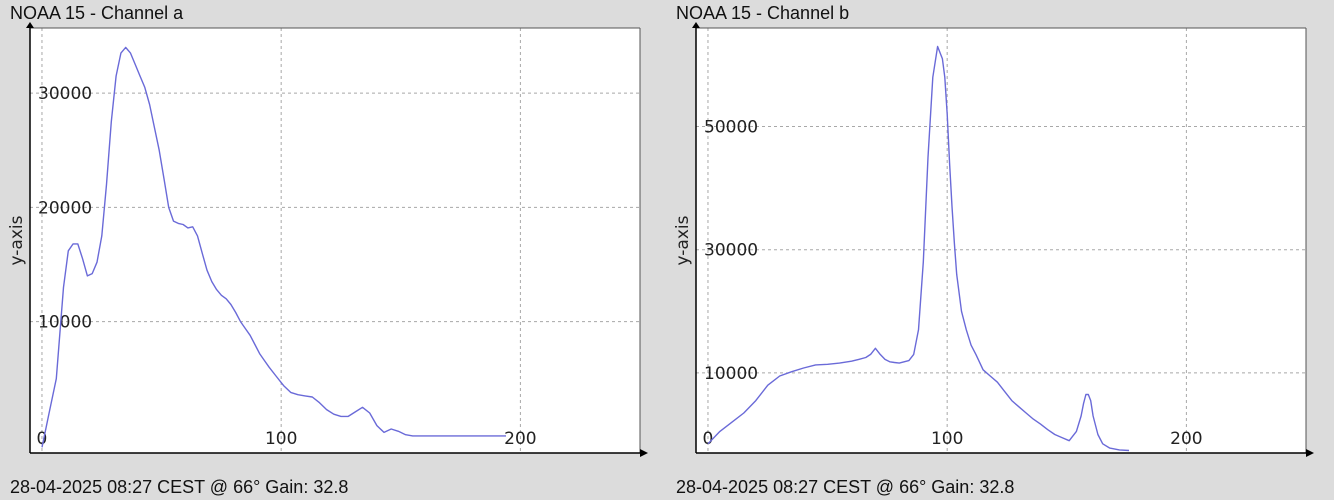 The width and height of the screenshot is (1334, 500). What do you see at coordinates (731, 128) in the screenshot?
I see `y-tick-label: 50000` at bounding box center [731, 128].